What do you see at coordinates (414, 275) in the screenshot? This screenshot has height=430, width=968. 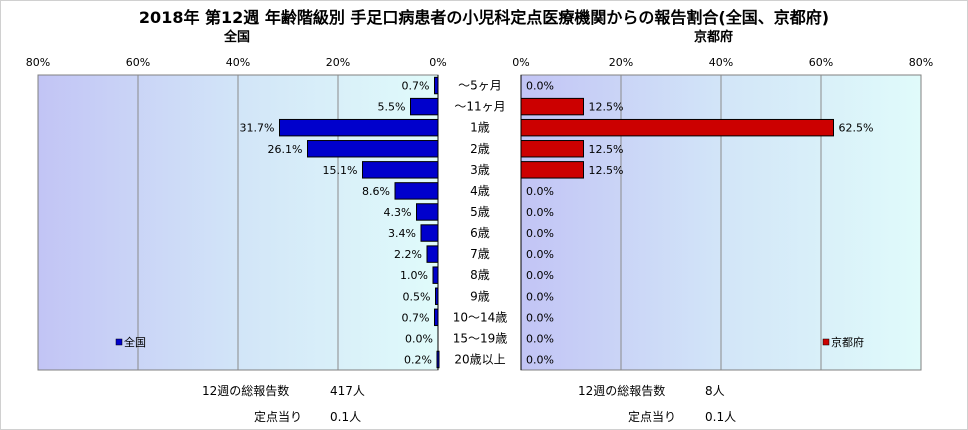 I see `national-data-label: 1.0%` at bounding box center [414, 275].